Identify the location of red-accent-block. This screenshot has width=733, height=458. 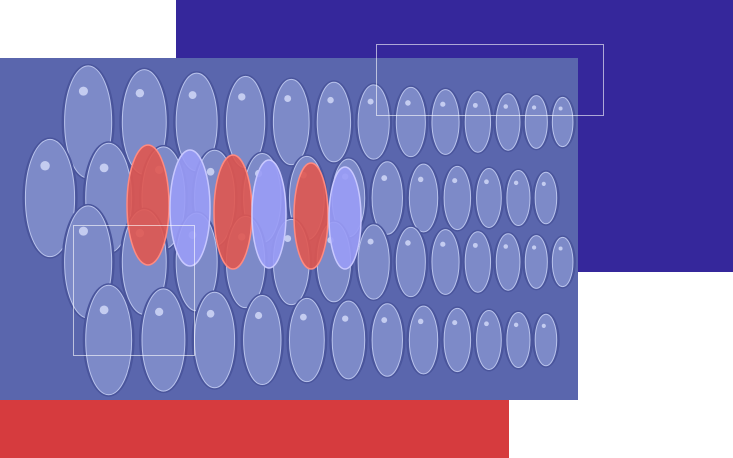
(254, 429).